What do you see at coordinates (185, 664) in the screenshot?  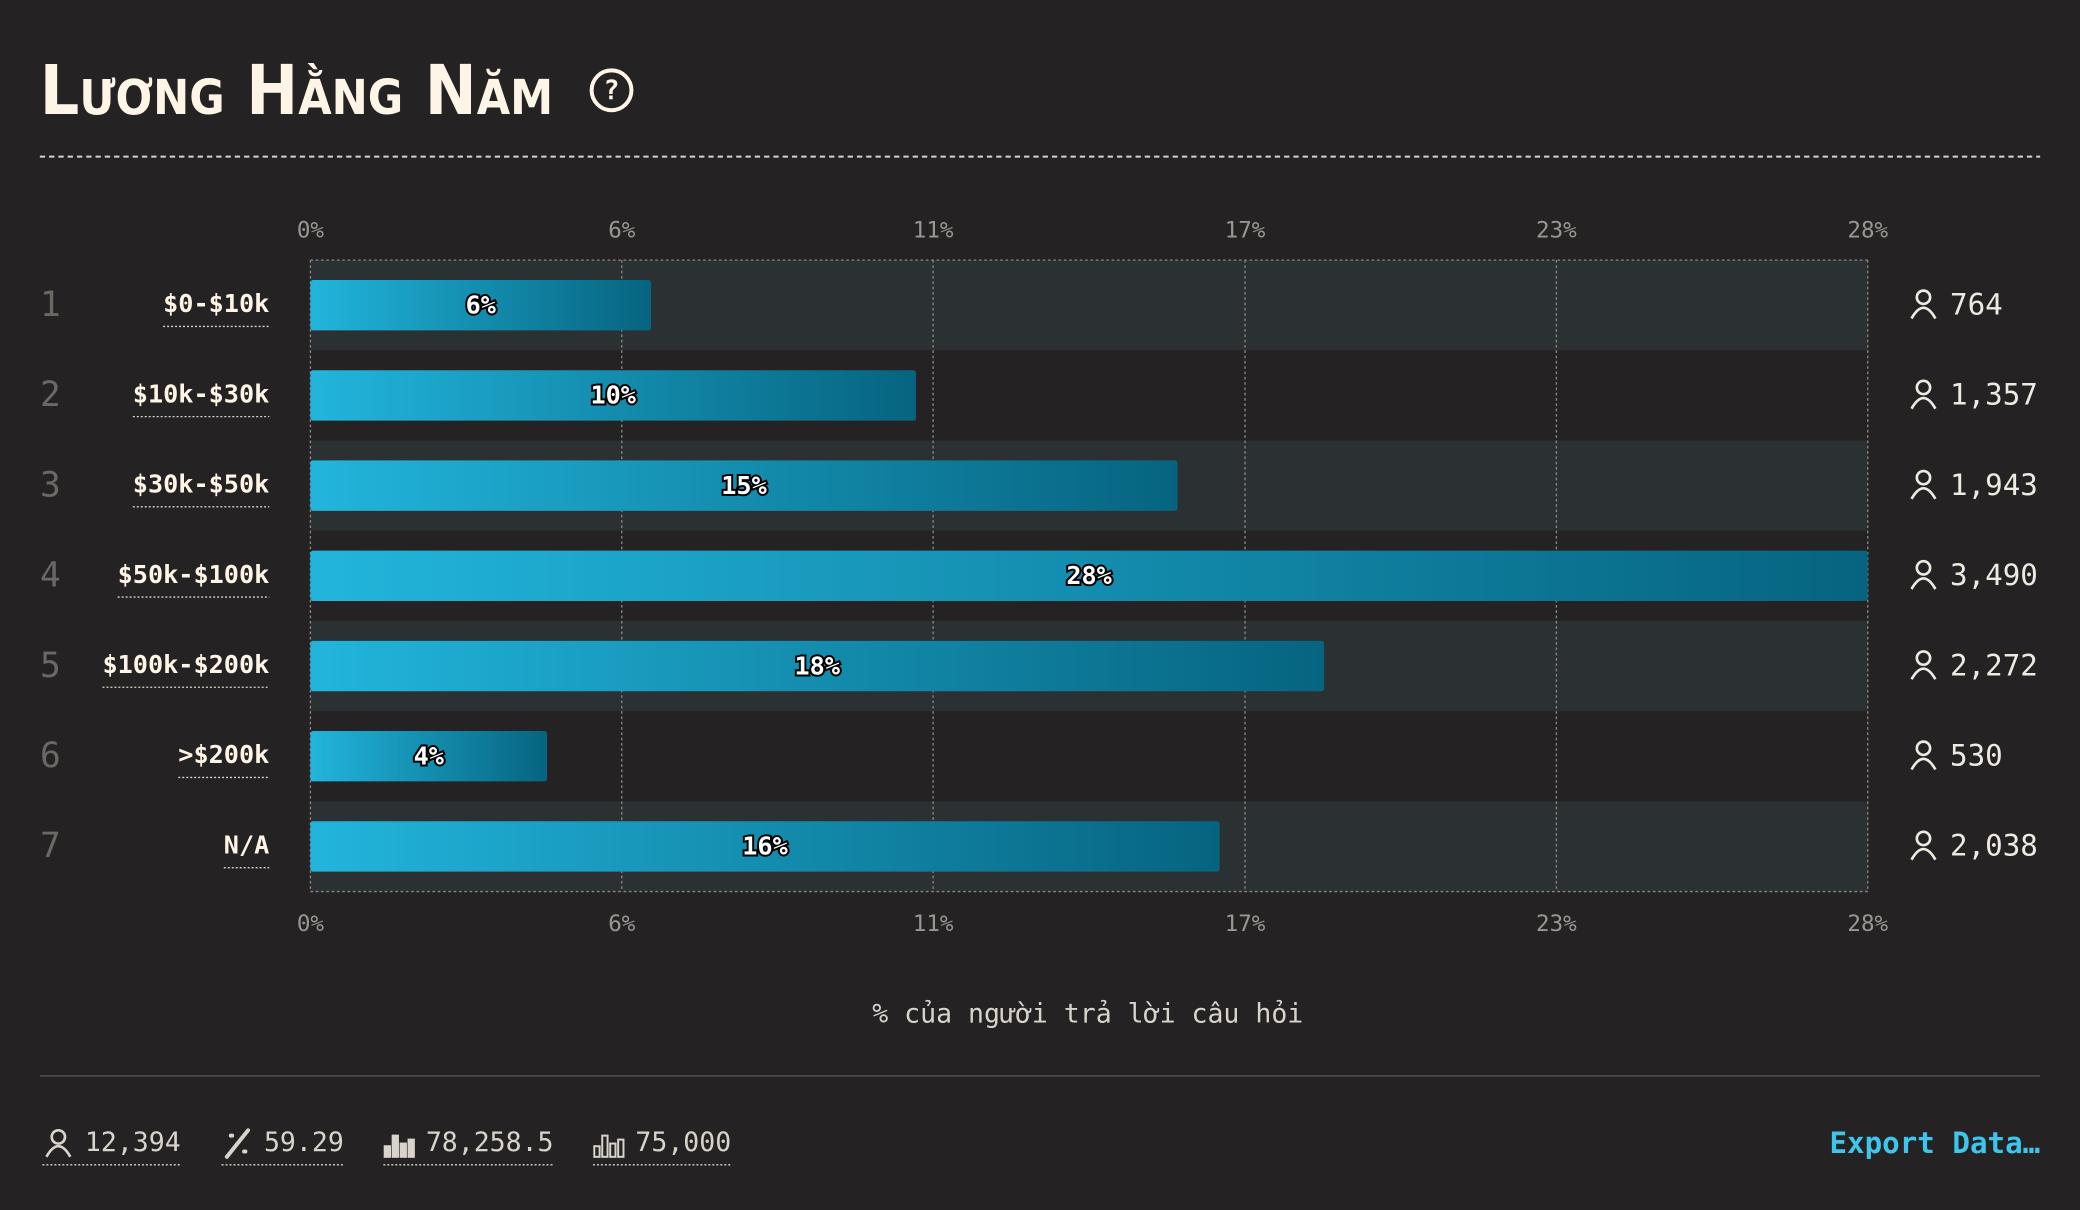 I see `category-label: $100k-$200k` at bounding box center [185, 664].